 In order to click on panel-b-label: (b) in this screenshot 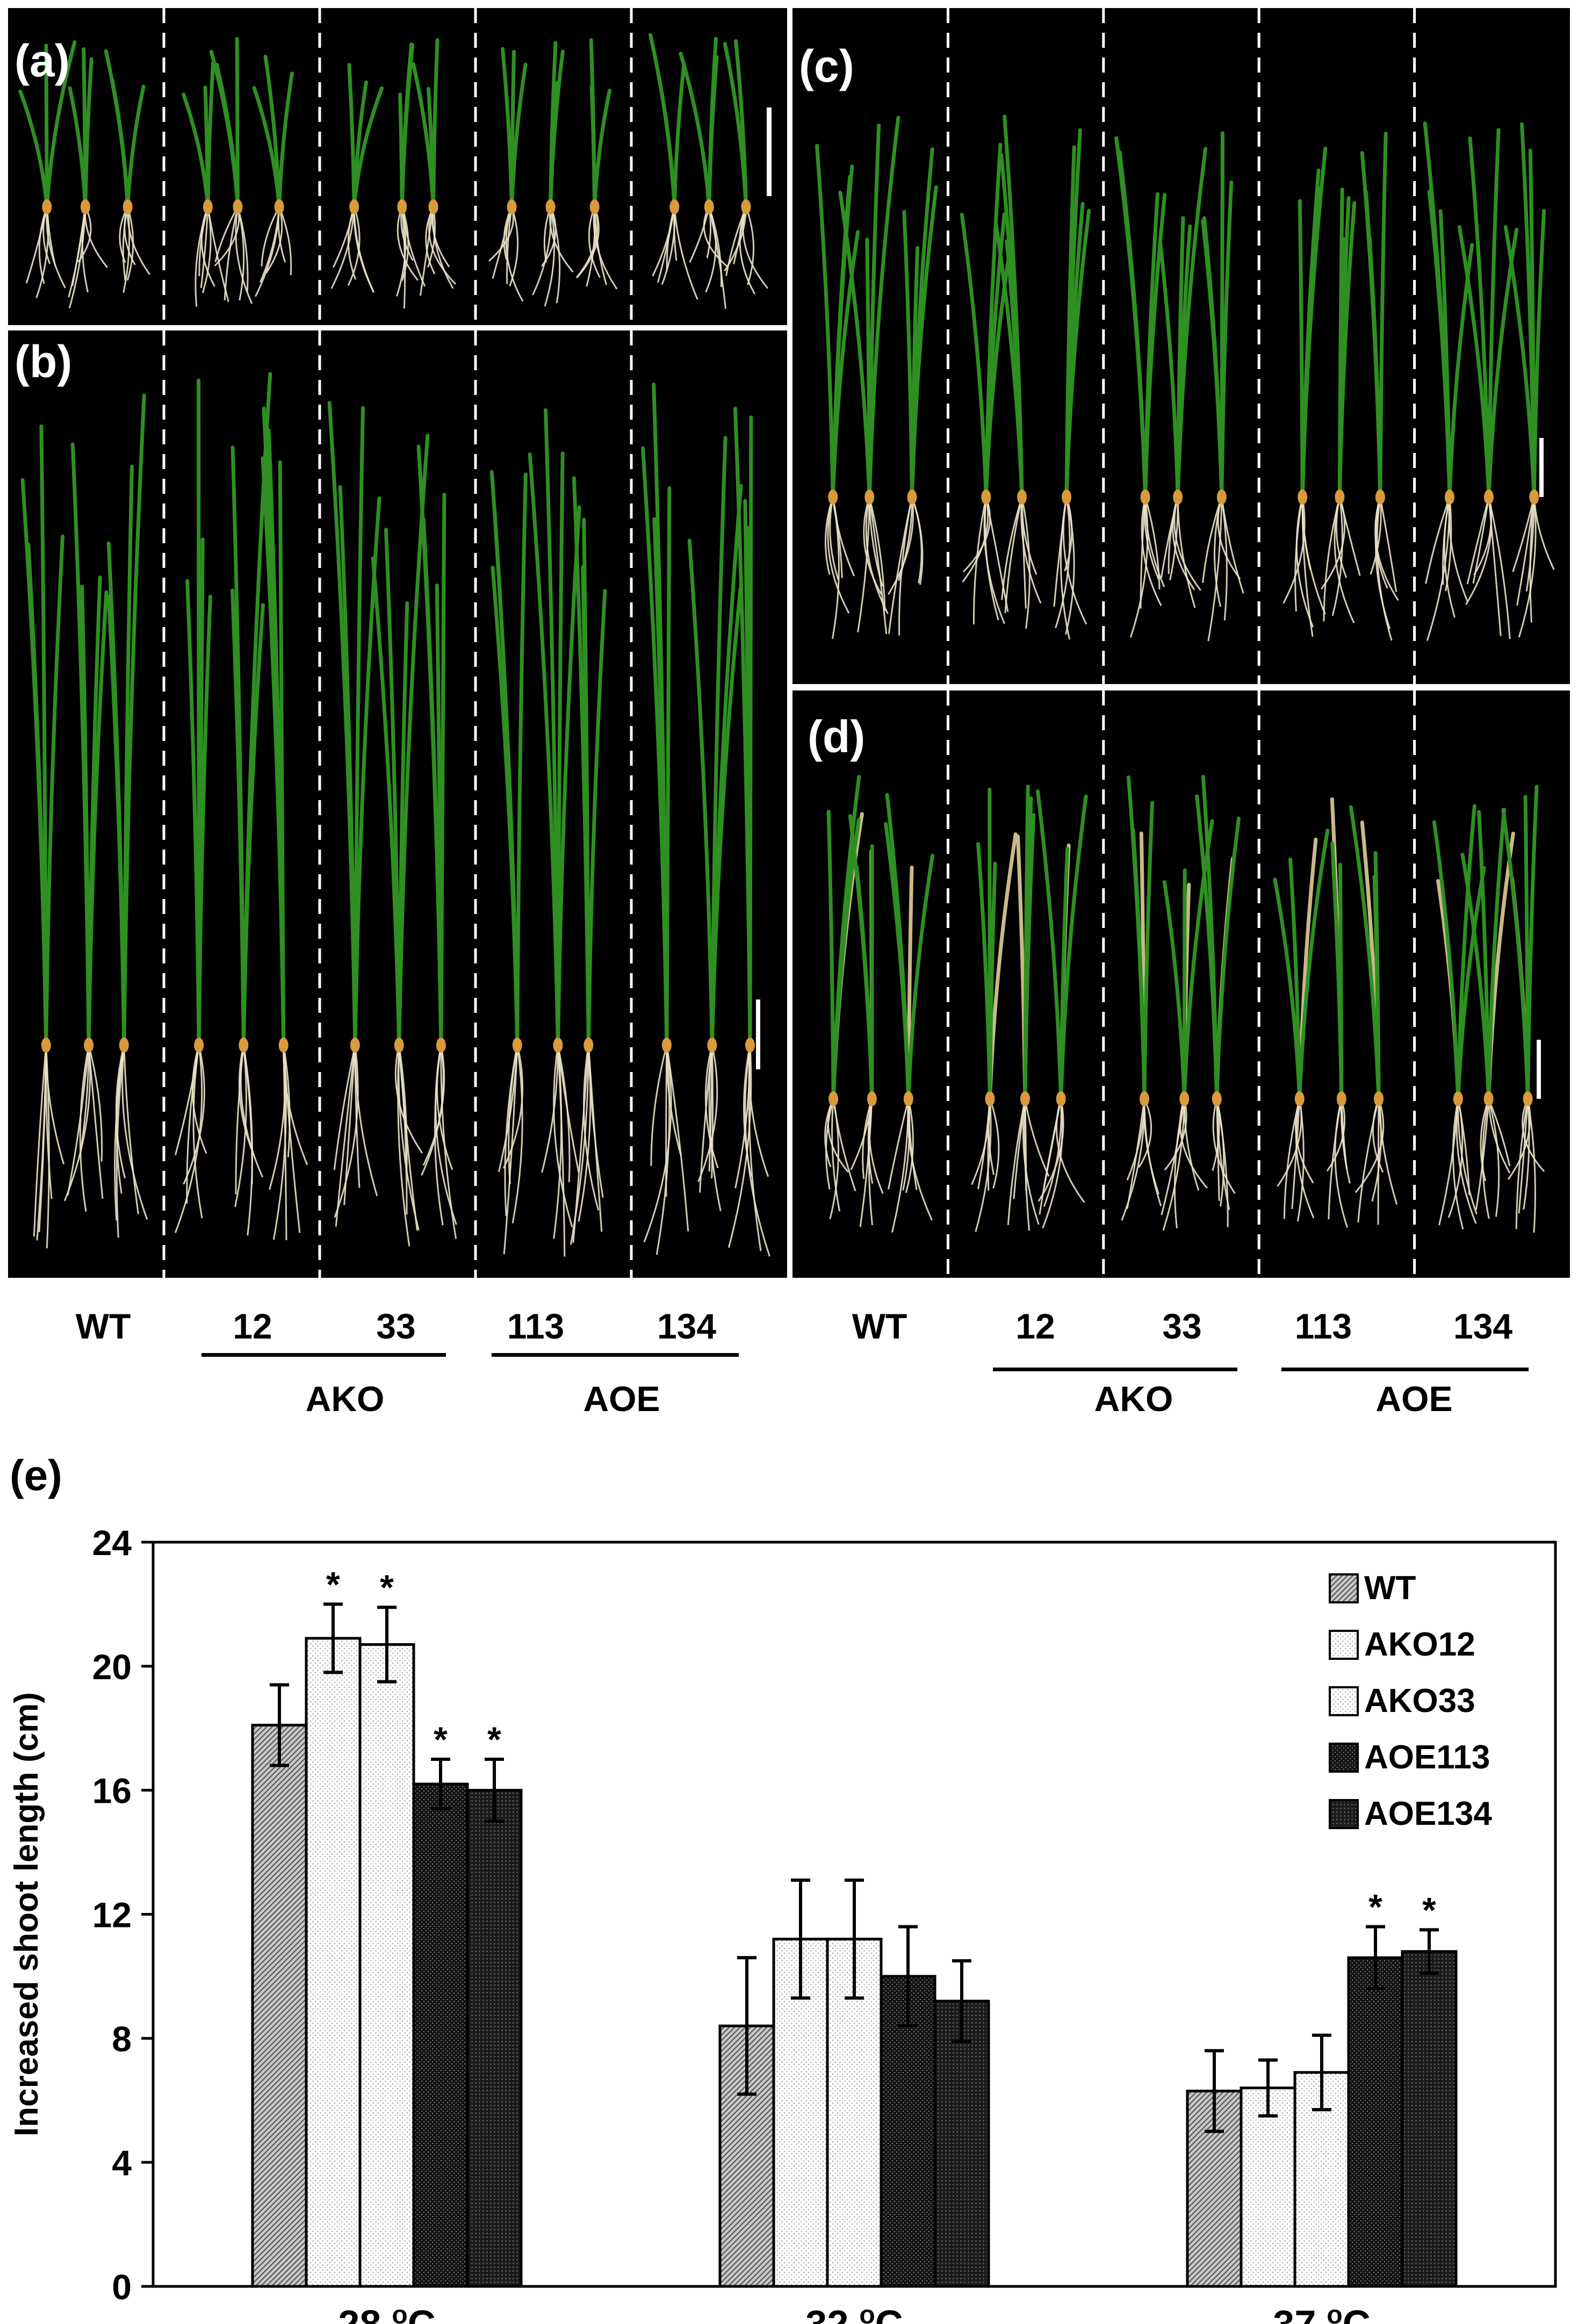, I will do `click(44, 361)`.